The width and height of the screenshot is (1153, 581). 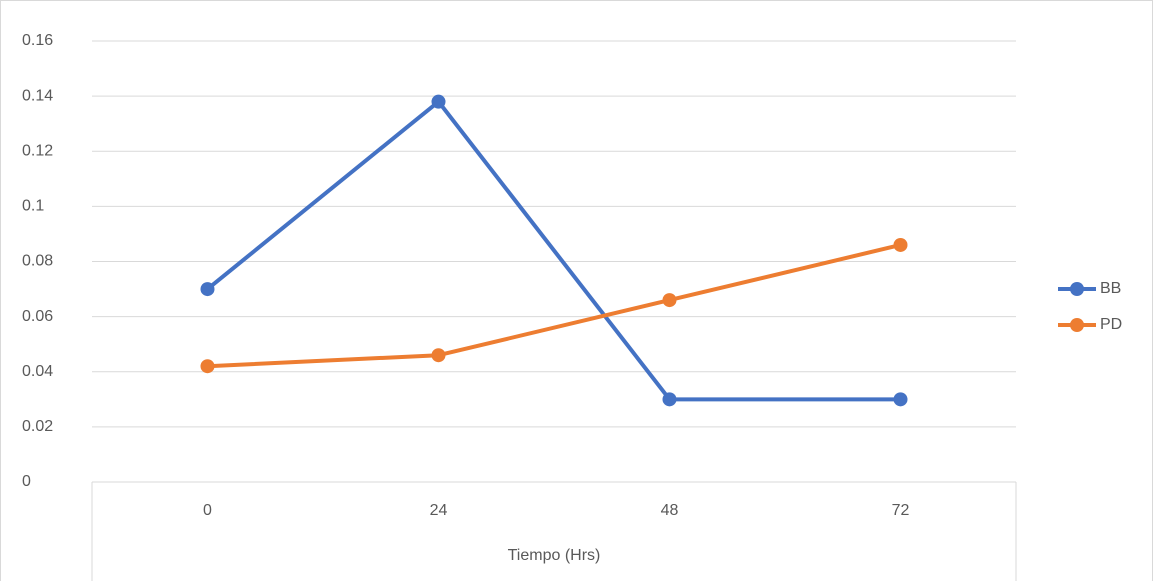 What do you see at coordinates (901, 510) in the screenshot?
I see `x-tick-label: 72` at bounding box center [901, 510].